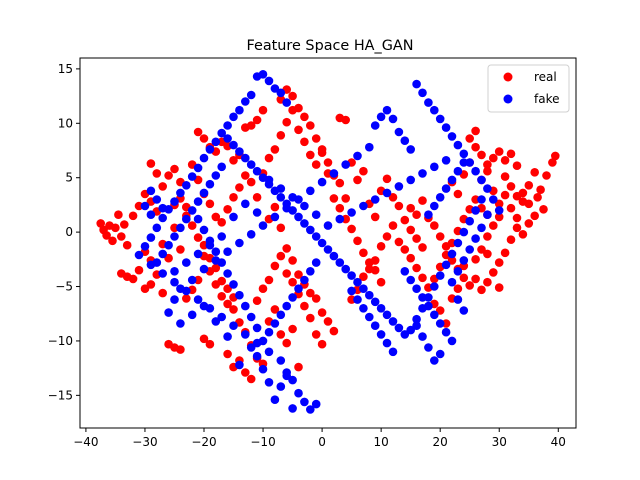 Image resolution: width=640 pixels, height=480 pixels. Describe the element at coordinates (329, 46) in the screenshot. I see `chart-title: Feature Space HA_GAN` at that location.